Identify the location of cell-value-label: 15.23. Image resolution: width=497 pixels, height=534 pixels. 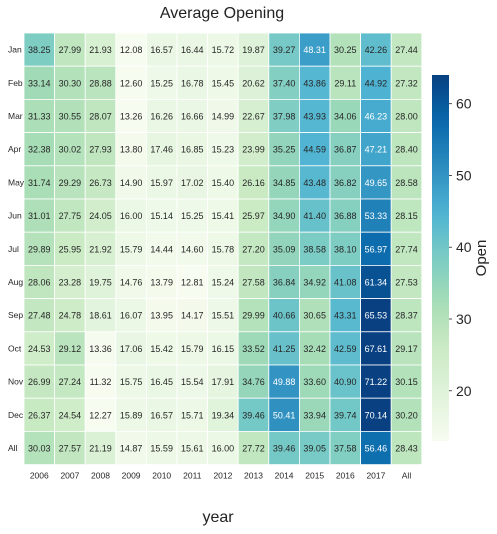
(223, 150).